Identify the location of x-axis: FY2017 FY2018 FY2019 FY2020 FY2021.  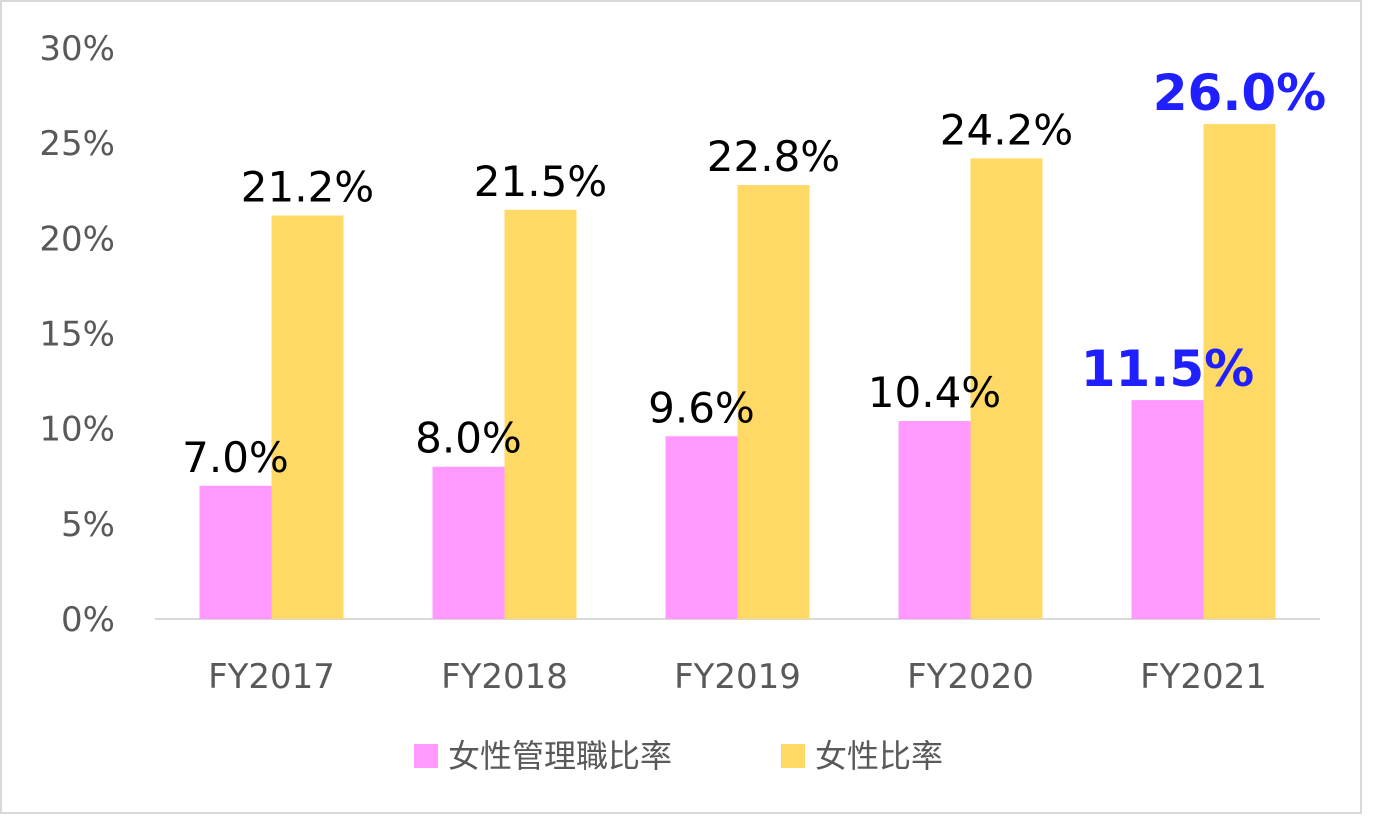
(737, 677).